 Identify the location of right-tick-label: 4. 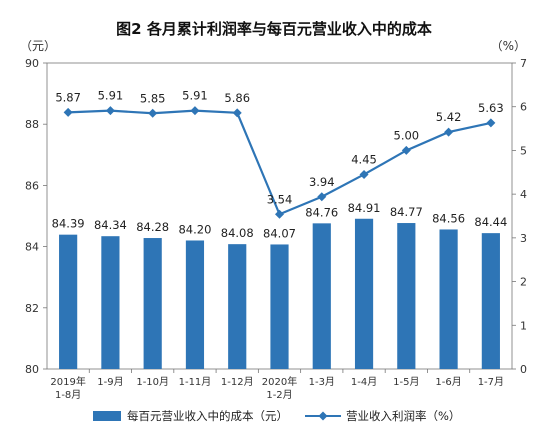
(523, 194).